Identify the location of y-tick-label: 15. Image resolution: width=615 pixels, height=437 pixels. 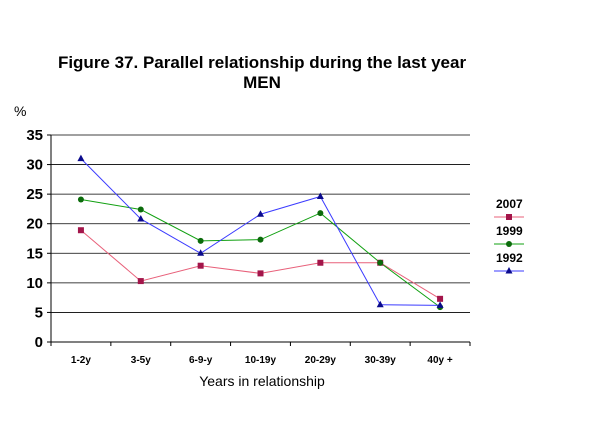
(34, 253).